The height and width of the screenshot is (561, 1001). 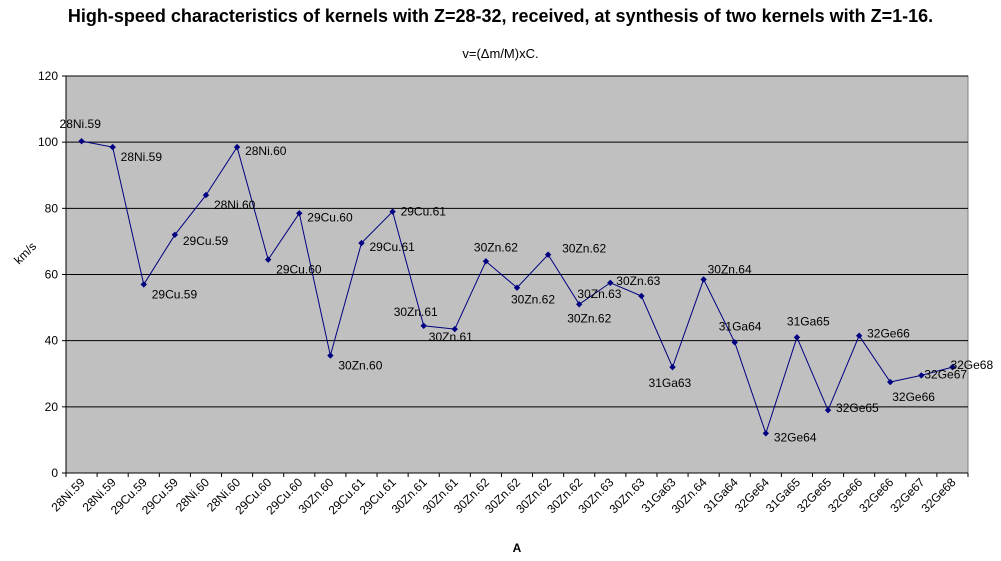 What do you see at coordinates (670, 383) in the screenshot?
I see `data-label: 31Ga63` at bounding box center [670, 383].